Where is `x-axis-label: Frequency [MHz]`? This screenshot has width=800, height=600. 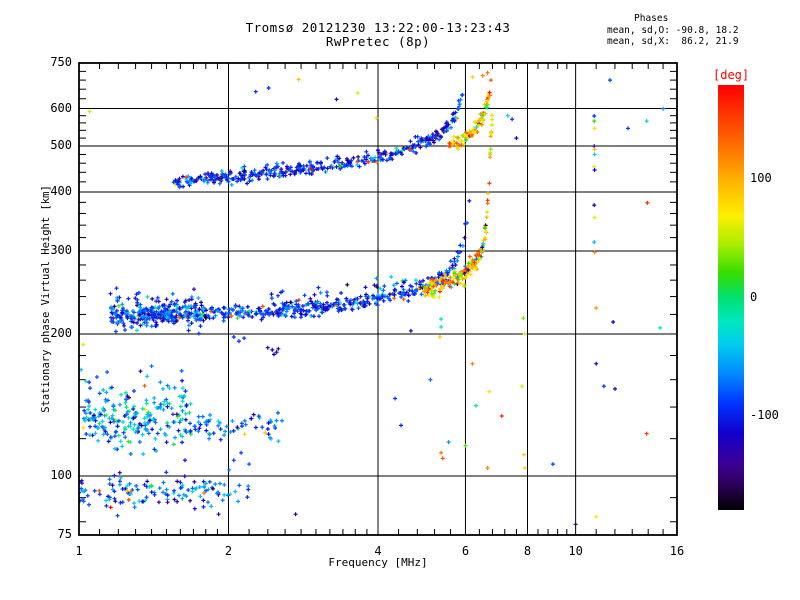 x-axis-label: Frequency [MHz] is located at coordinates (378, 562).